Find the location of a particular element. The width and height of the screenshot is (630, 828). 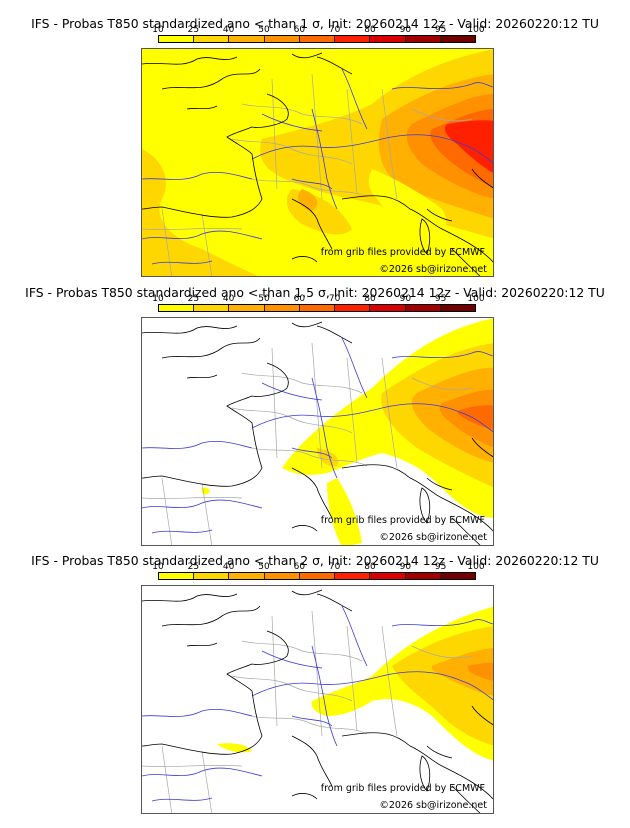

credit-copyright: ©2026 sb@irizone.net is located at coordinates (433, 805).